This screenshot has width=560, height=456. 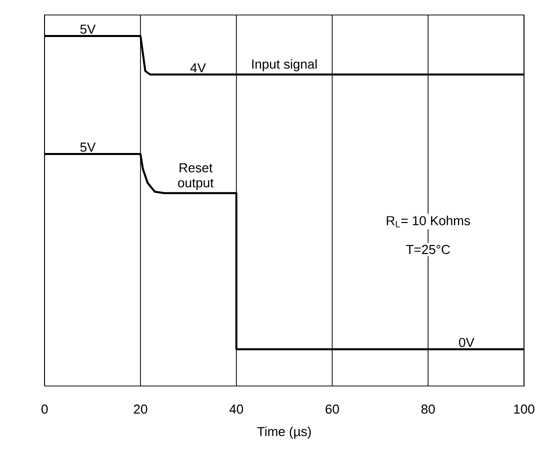 What do you see at coordinates (332, 409) in the screenshot?
I see `x-tick-label: 60` at bounding box center [332, 409].